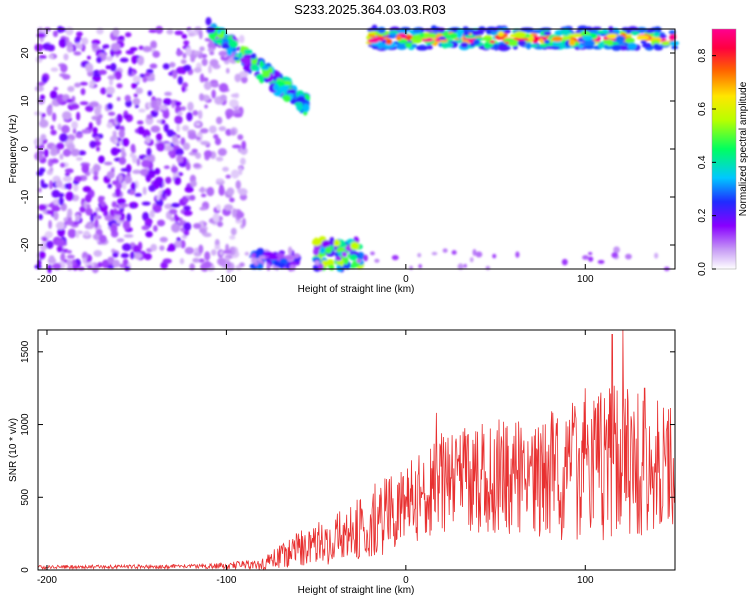  I want to click on snr-x-tick-label: -100, so click(226, 580).